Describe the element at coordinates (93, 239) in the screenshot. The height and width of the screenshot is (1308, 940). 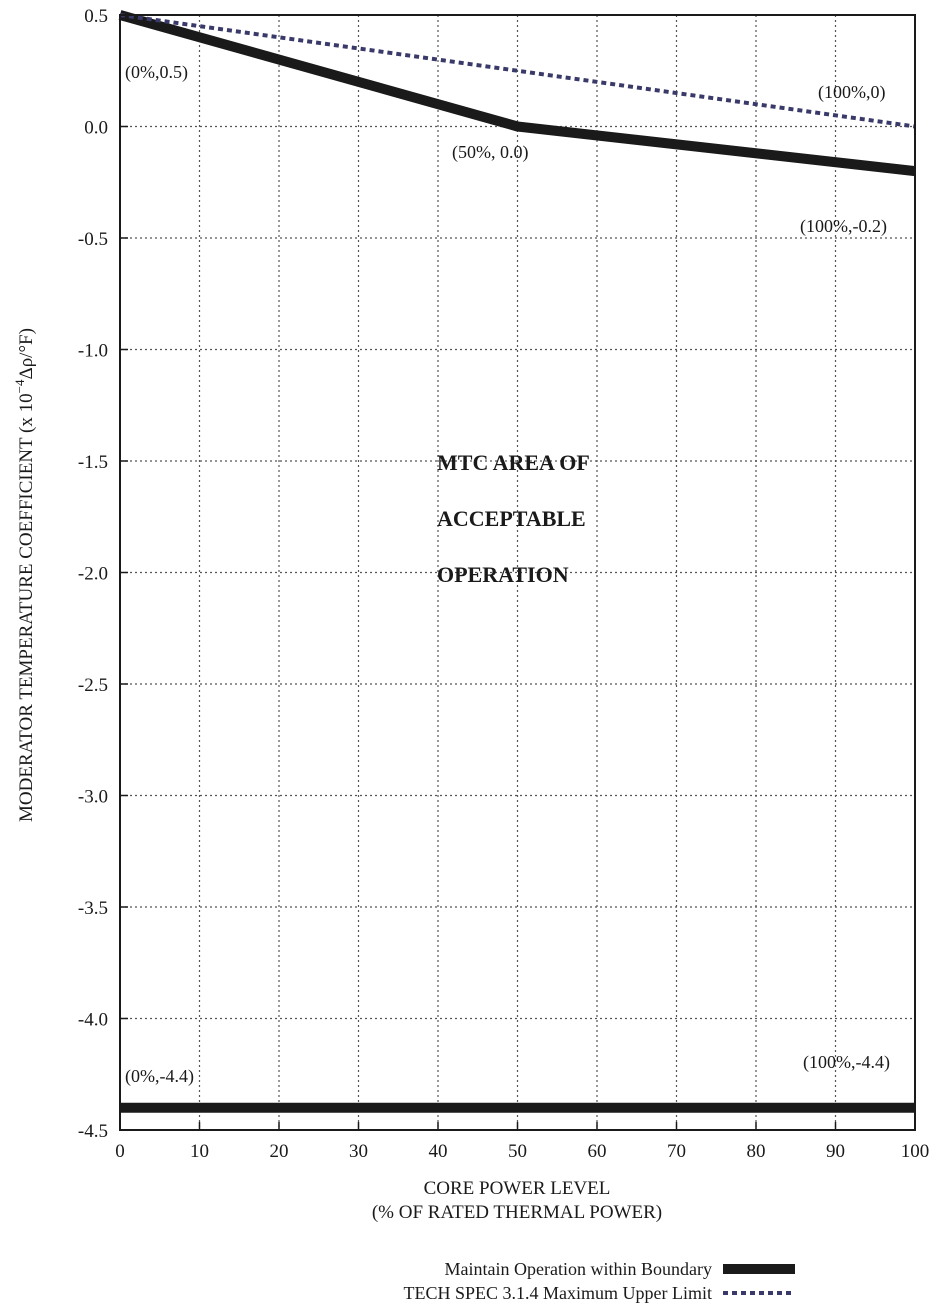
I see `y-tick-label: -0.5` at that location.